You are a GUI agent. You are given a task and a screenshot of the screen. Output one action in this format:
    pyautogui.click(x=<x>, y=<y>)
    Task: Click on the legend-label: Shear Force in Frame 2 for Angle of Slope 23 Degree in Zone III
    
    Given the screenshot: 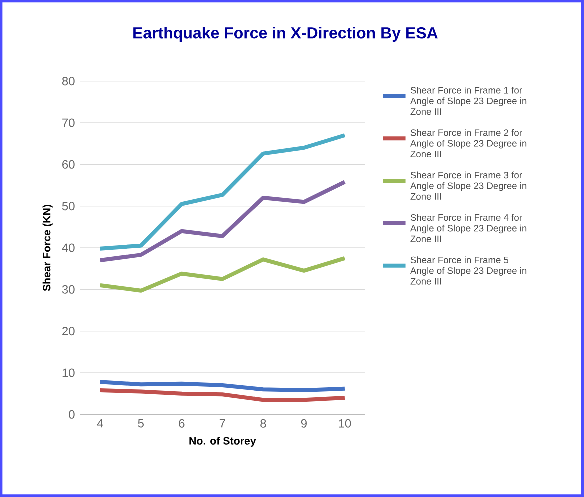 What is the action you would take?
    pyautogui.click(x=468, y=143)
    